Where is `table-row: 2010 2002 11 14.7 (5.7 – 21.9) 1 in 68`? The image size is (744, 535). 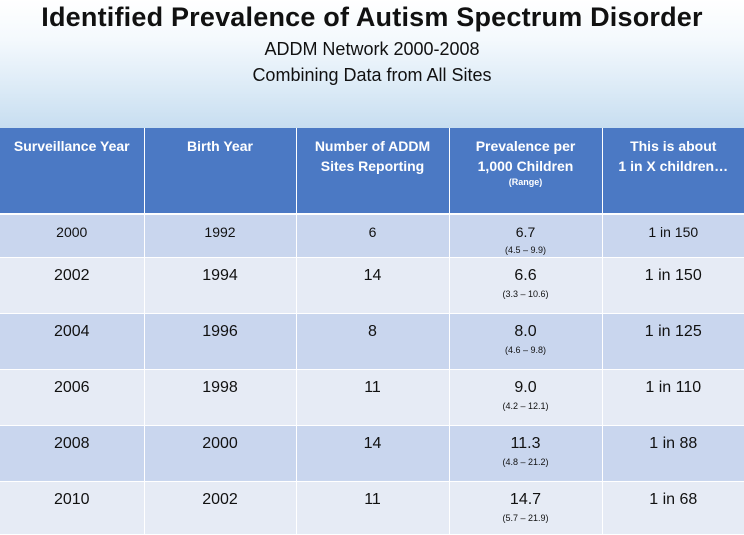
table-row: 2010 2002 11 14.7 (5.7 – 21.9) 1 in 68 is located at coordinates (372, 508).